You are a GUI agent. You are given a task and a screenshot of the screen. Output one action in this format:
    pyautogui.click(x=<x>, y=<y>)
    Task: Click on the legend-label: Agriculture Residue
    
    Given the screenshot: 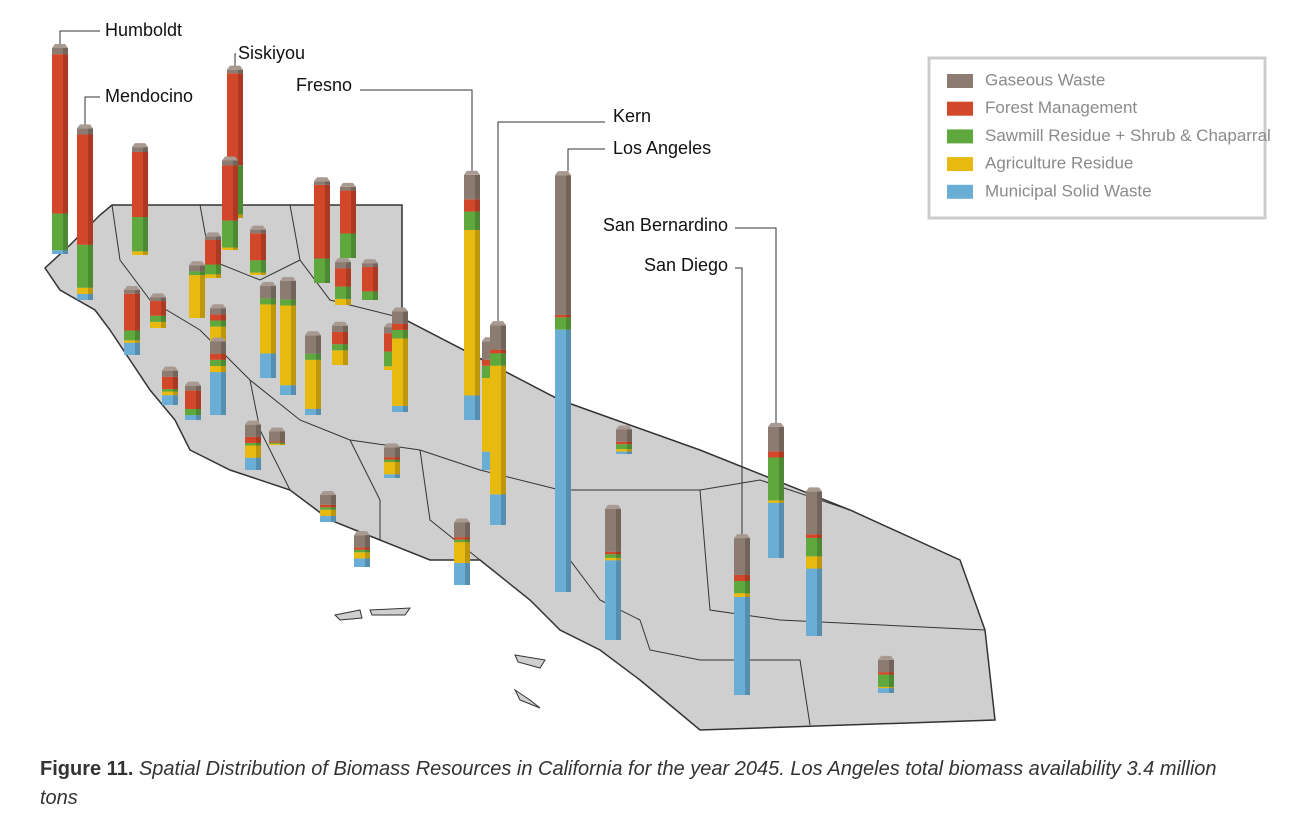 What is the action you would take?
    pyautogui.click(x=1059, y=163)
    